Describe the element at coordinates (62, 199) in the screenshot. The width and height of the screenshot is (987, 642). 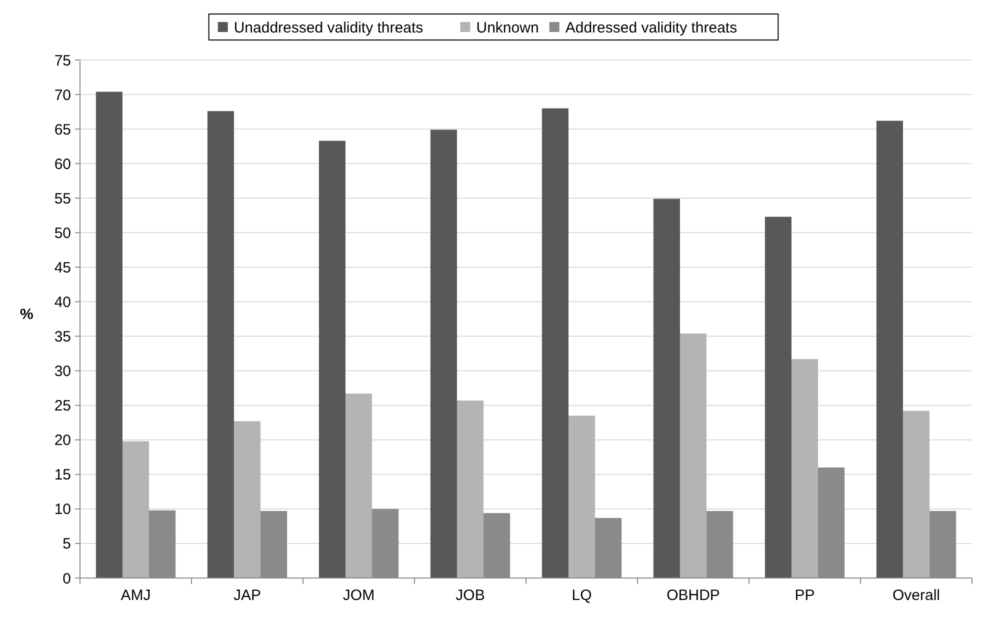
I see `y-tick-label: 55` at that location.